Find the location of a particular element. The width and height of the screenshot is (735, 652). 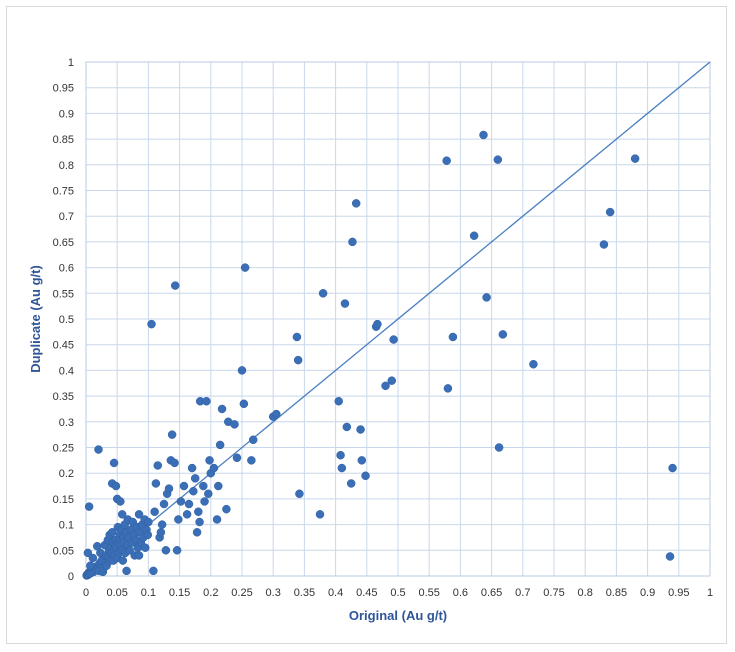

y-tick-label: 0.8 is located at coordinates (66, 166).